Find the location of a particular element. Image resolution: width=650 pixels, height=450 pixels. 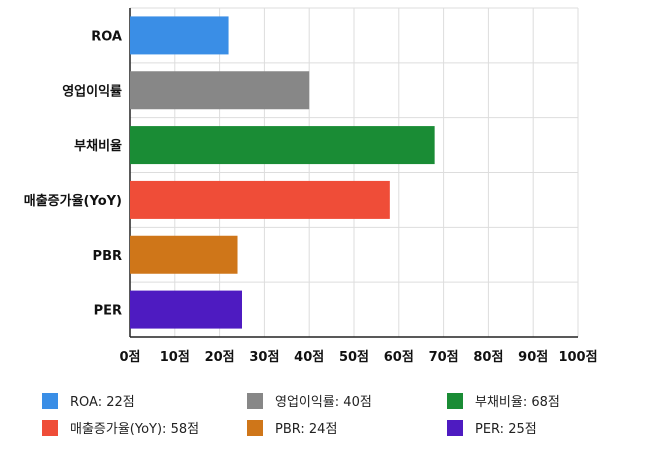

x-tick-label: 60점 is located at coordinates (399, 357).